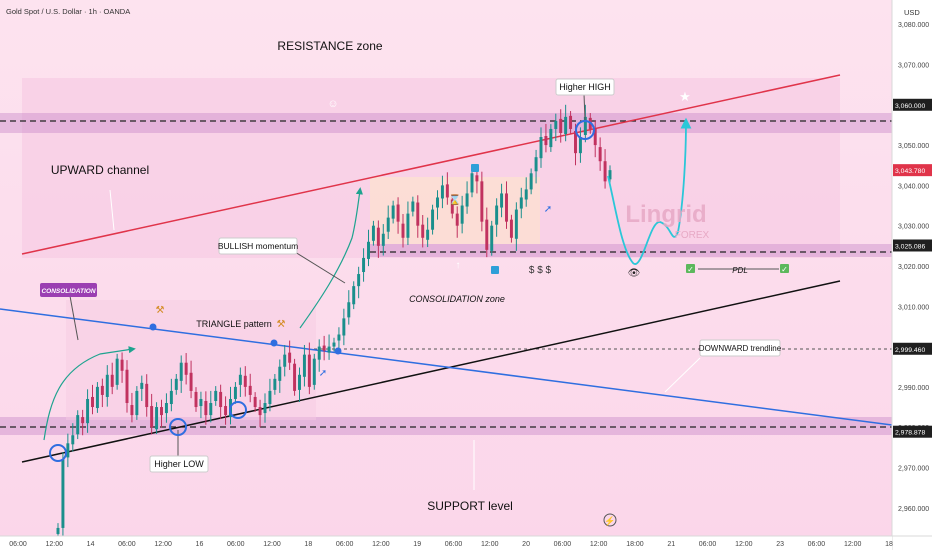 This screenshot has width=932, height=550. Describe the element at coordinates (585, 130) in the screenshot. I see `higher-high-circle` at that location.